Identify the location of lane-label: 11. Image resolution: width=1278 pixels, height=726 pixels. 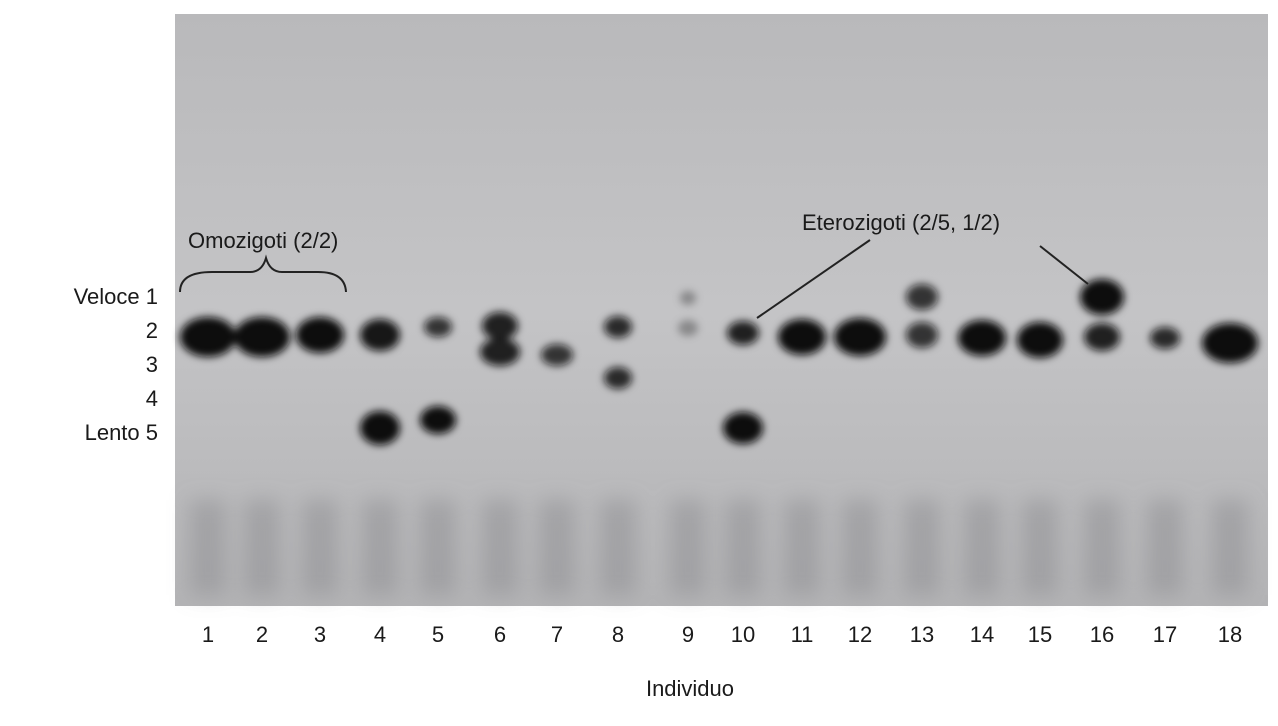
(802, 634).